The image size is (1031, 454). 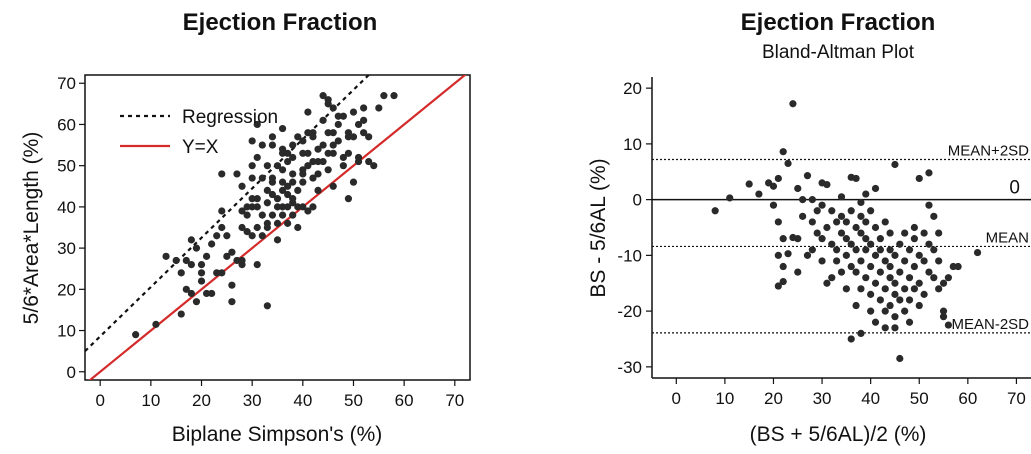 I want to click on y-tick-label: -30, so click(x=629, y=367).